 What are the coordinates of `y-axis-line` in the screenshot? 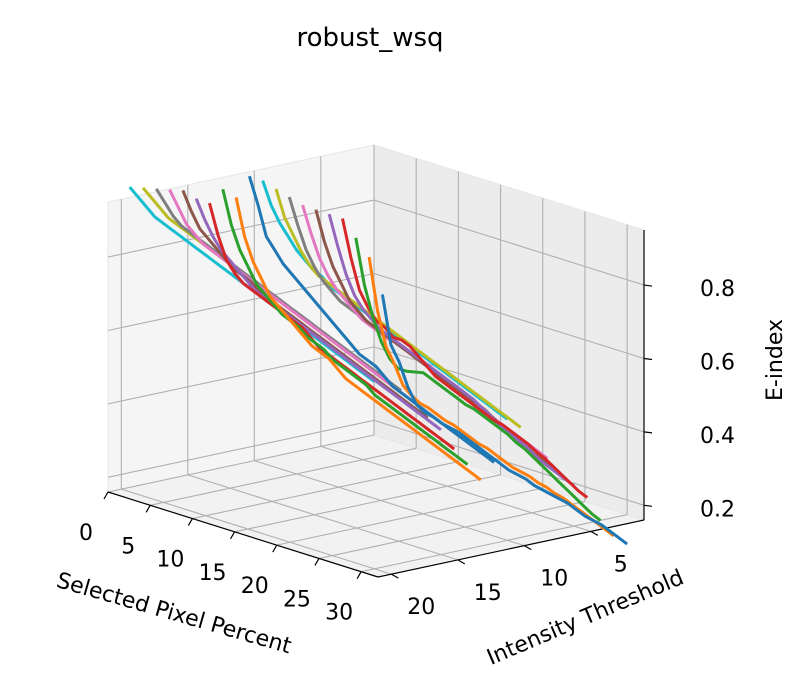 It's located at (511, 548).